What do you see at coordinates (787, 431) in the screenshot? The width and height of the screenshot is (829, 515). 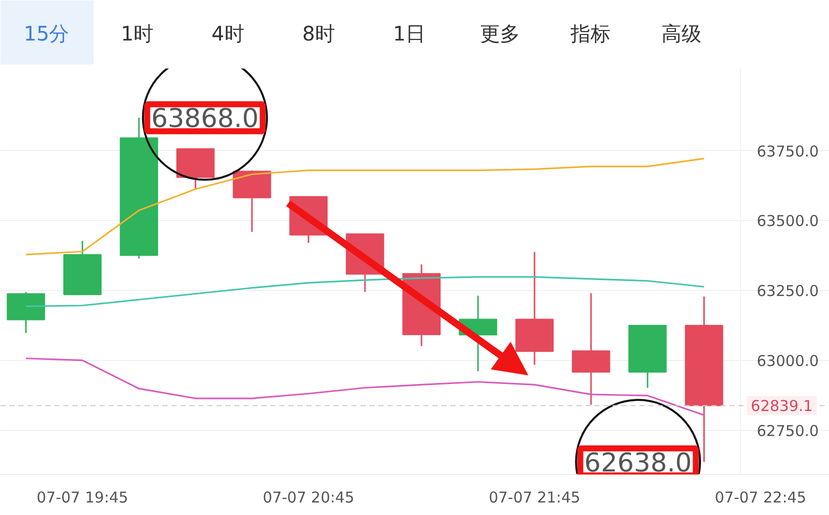 I see `y-tick-label: 62750.0` at bounding box center [787, 431].